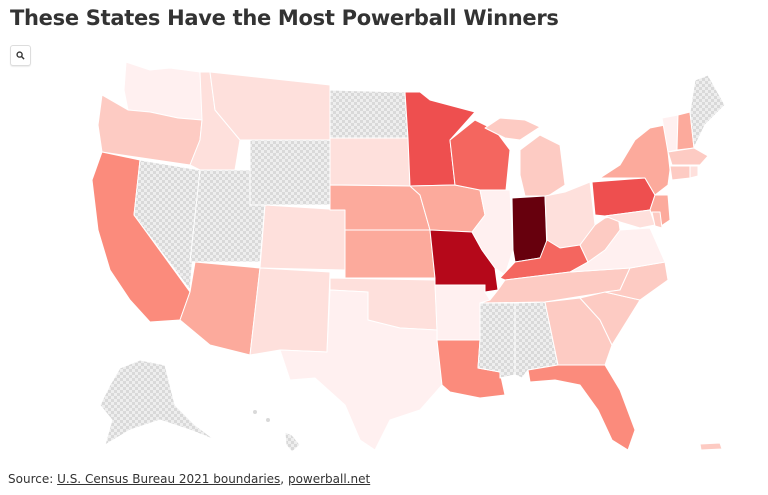  I want to click on state-new-mexico, so click(290, 311).